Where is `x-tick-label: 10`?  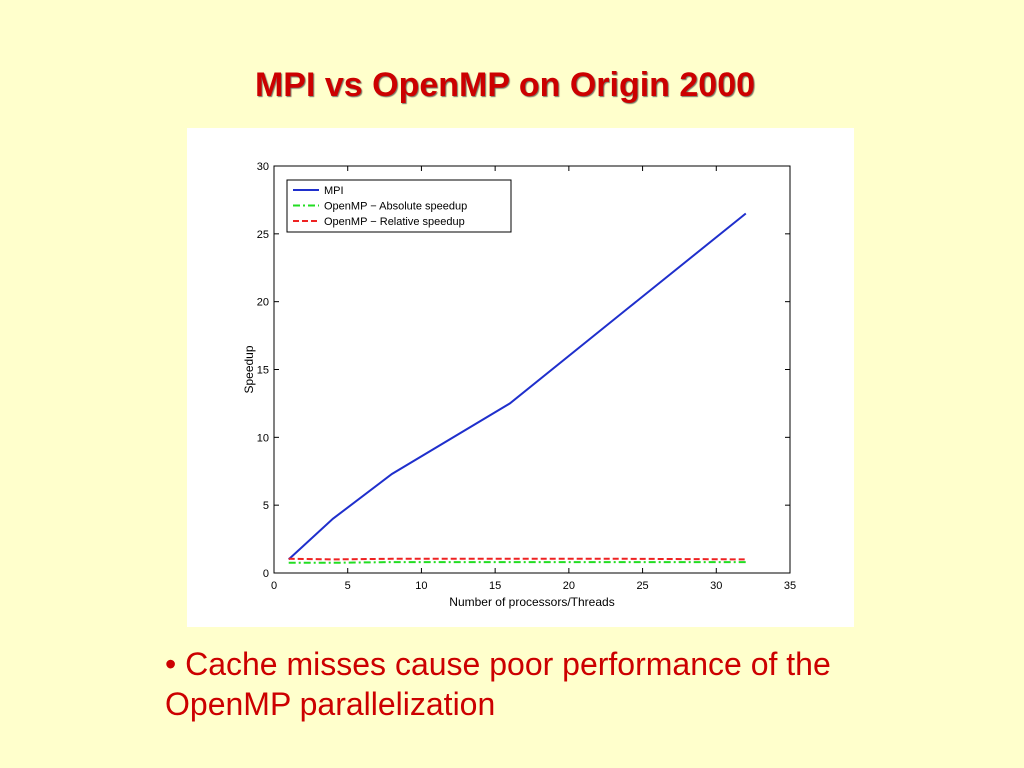
x-tick-label: 10 is located at coordinates (421, 586).